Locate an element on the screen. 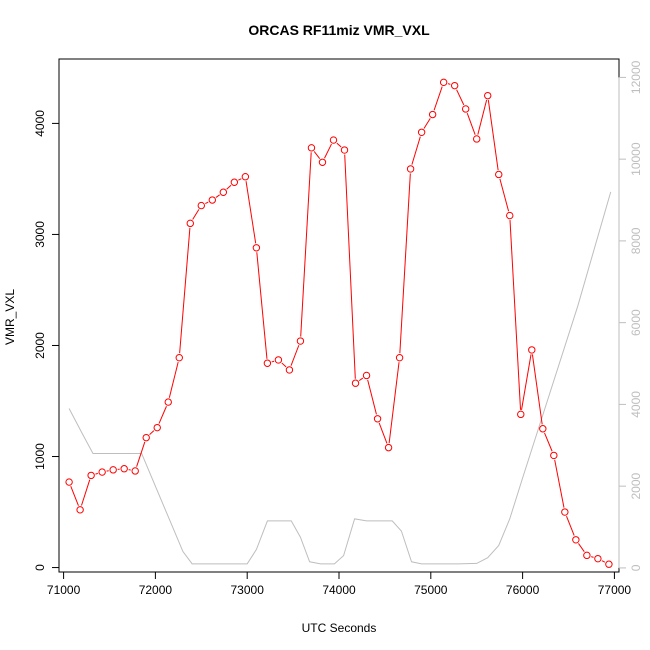 The width and height of the screenshot is (650, 650). y-axis-left: 0 1000 2000 3000 4000 is located at coordinates (46, 340).